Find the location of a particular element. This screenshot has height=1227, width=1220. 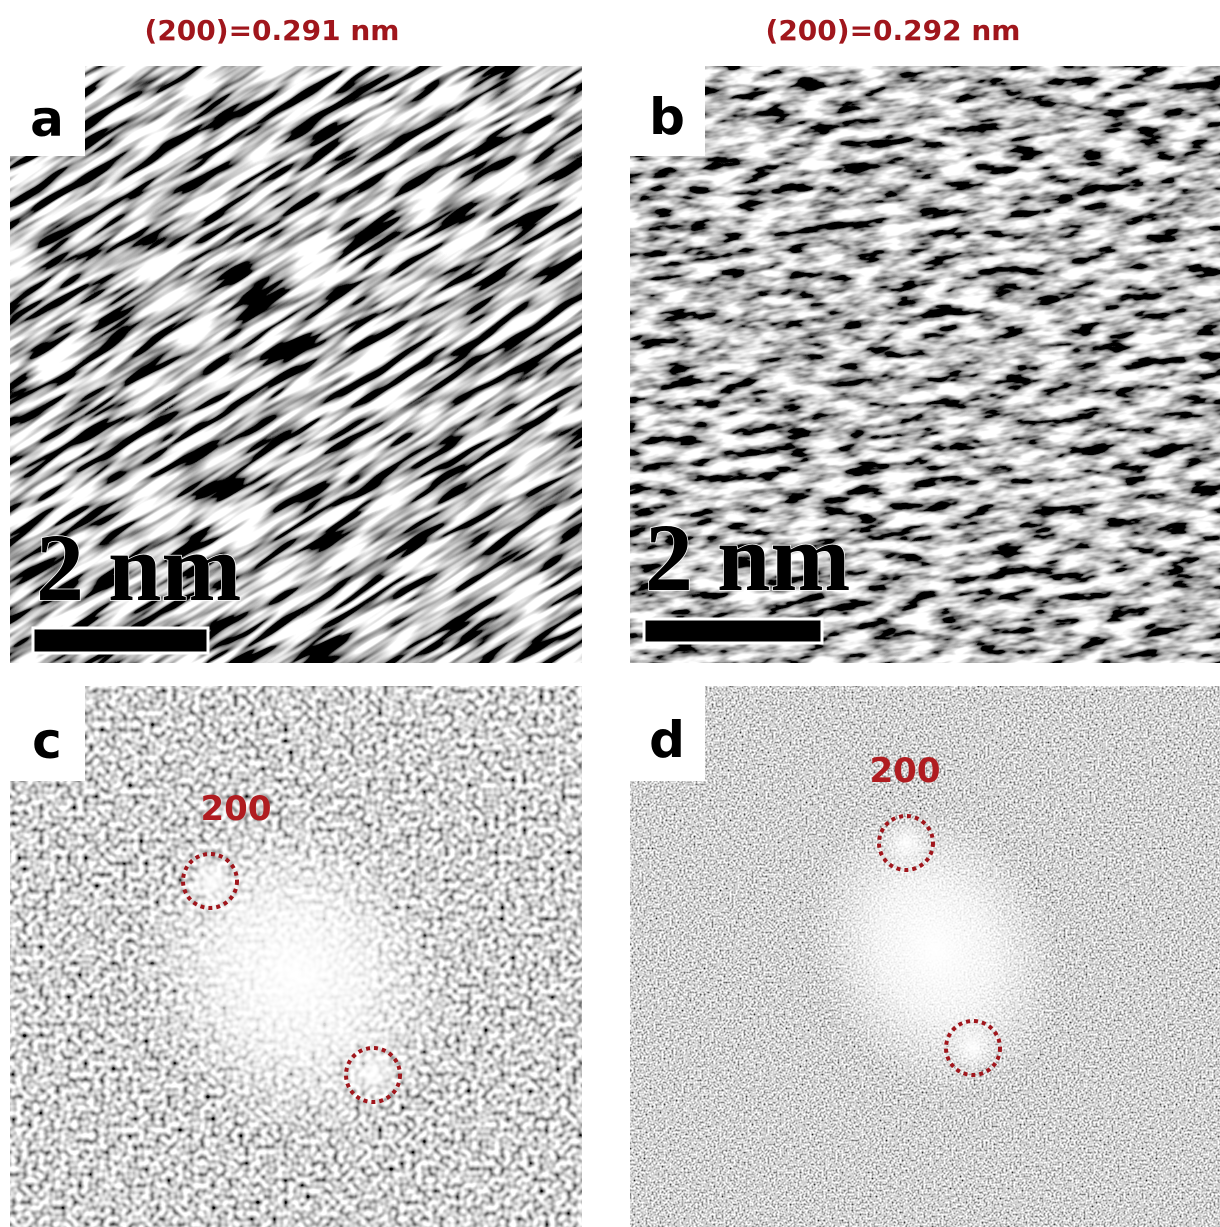

panel-label: a is located at coordinates (47, 119).